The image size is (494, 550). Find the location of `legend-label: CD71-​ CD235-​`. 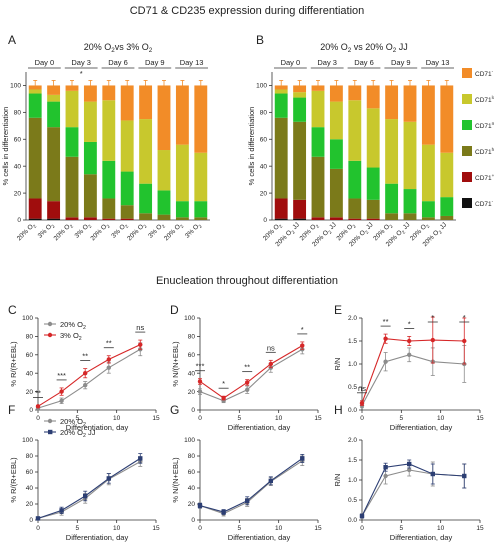

legend-label: CD71-​ CD235-​ is located at coordinates (484, 203).